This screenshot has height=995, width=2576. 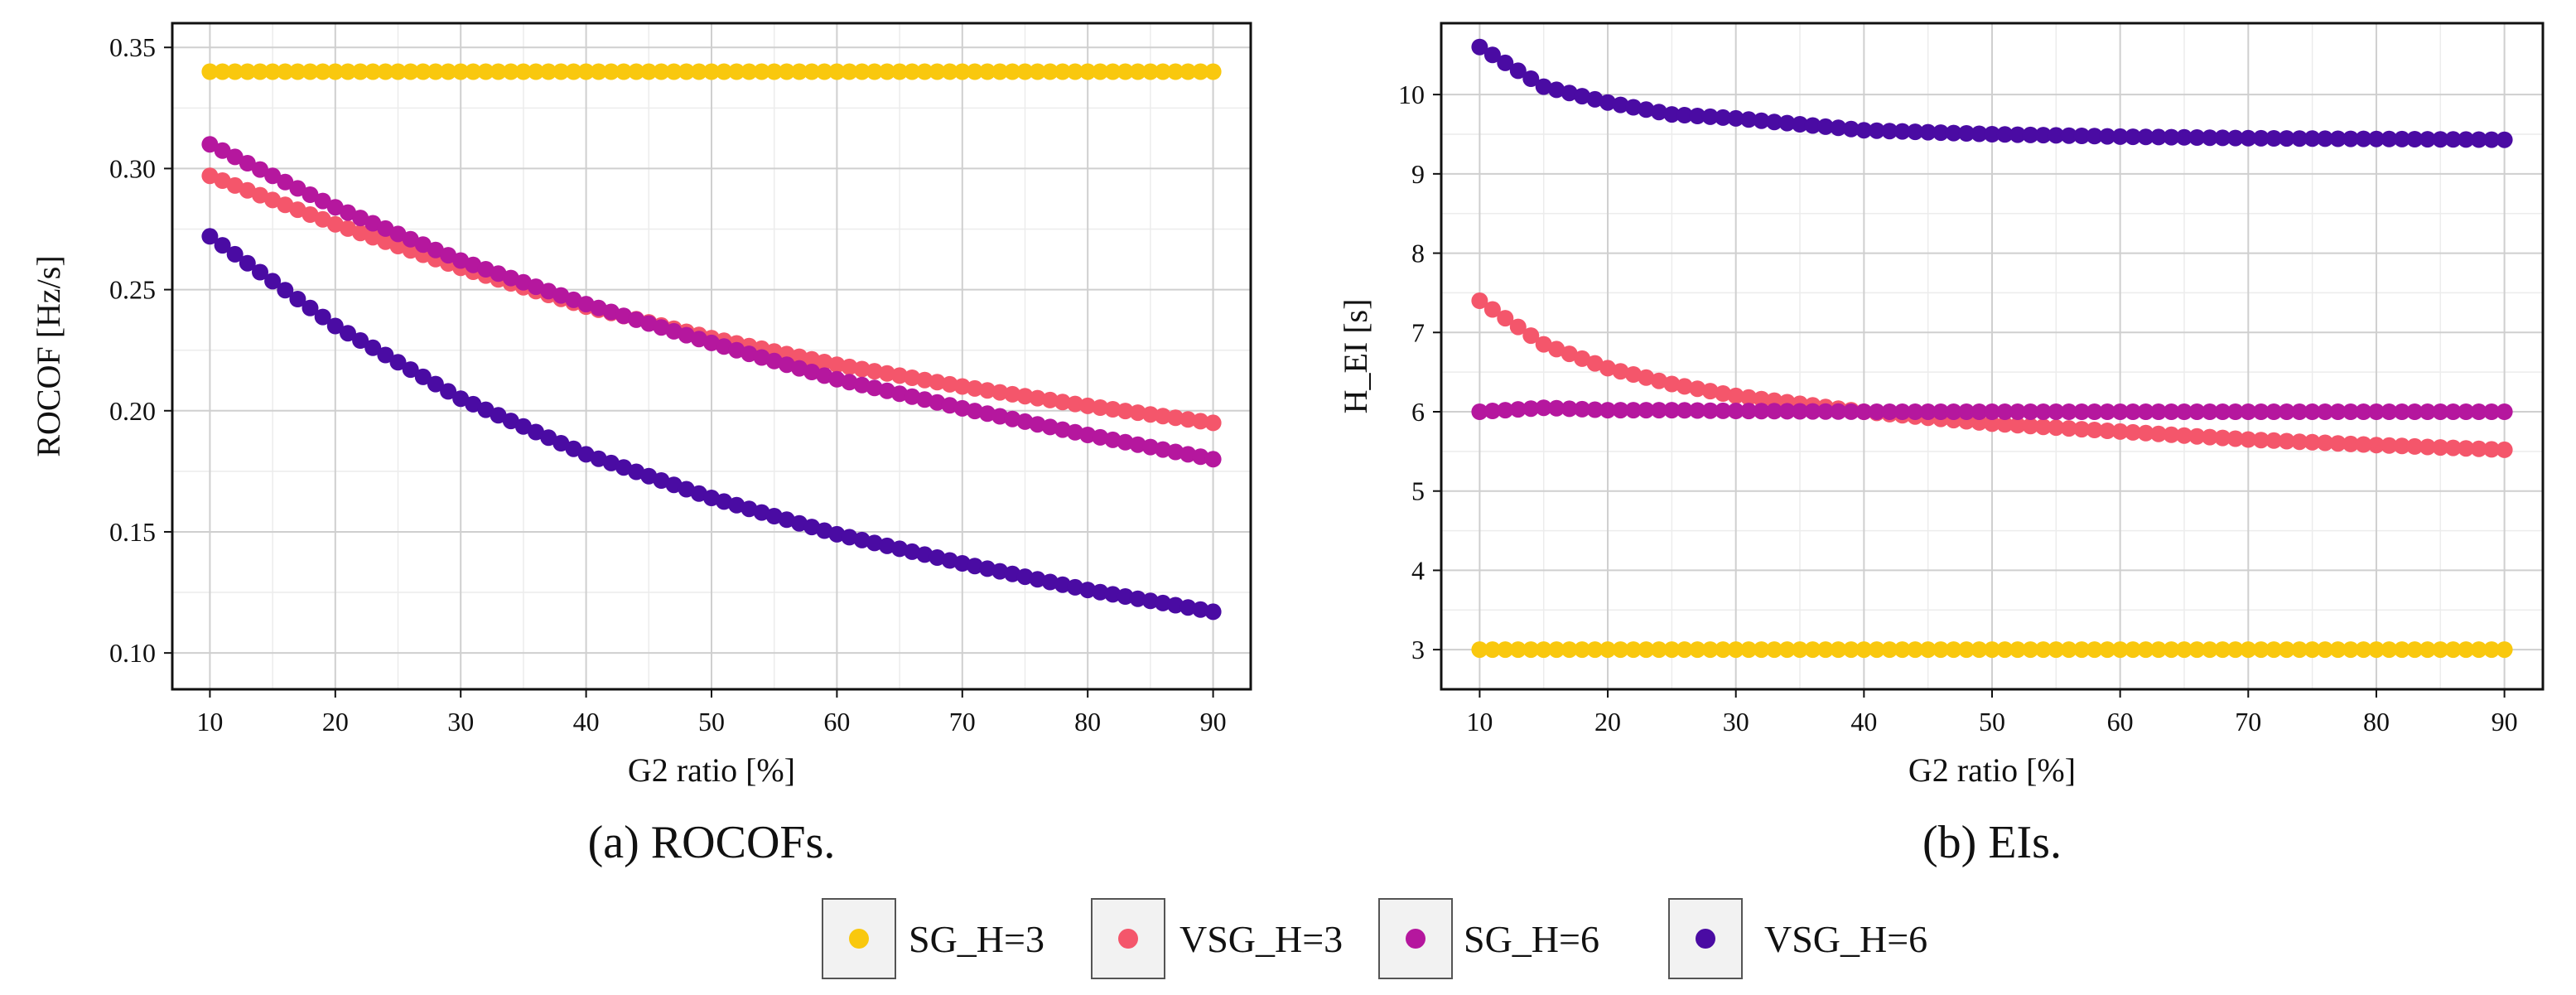 I want to click on x-tick-label: 70, so click(x=2248, y=722).